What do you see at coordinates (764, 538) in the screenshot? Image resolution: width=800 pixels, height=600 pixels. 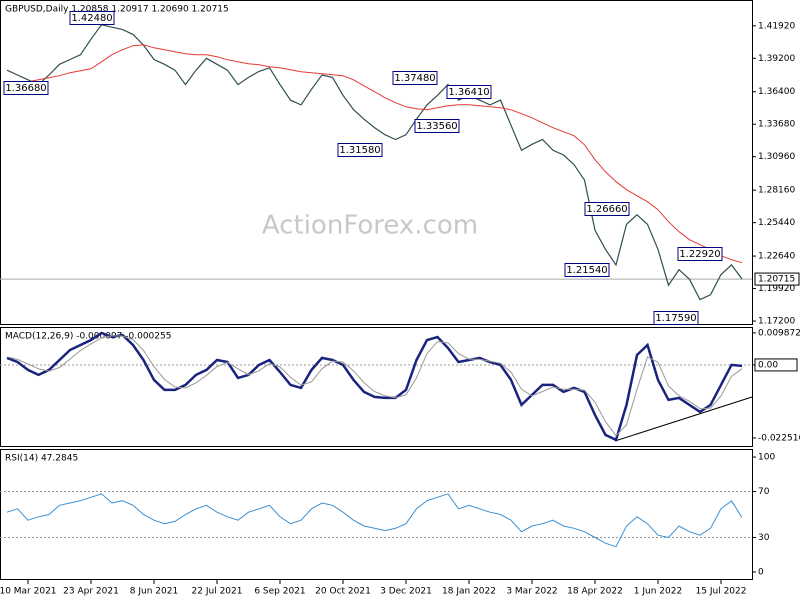 I see `y-tick-label: 30` at bounding box center [764, 538].